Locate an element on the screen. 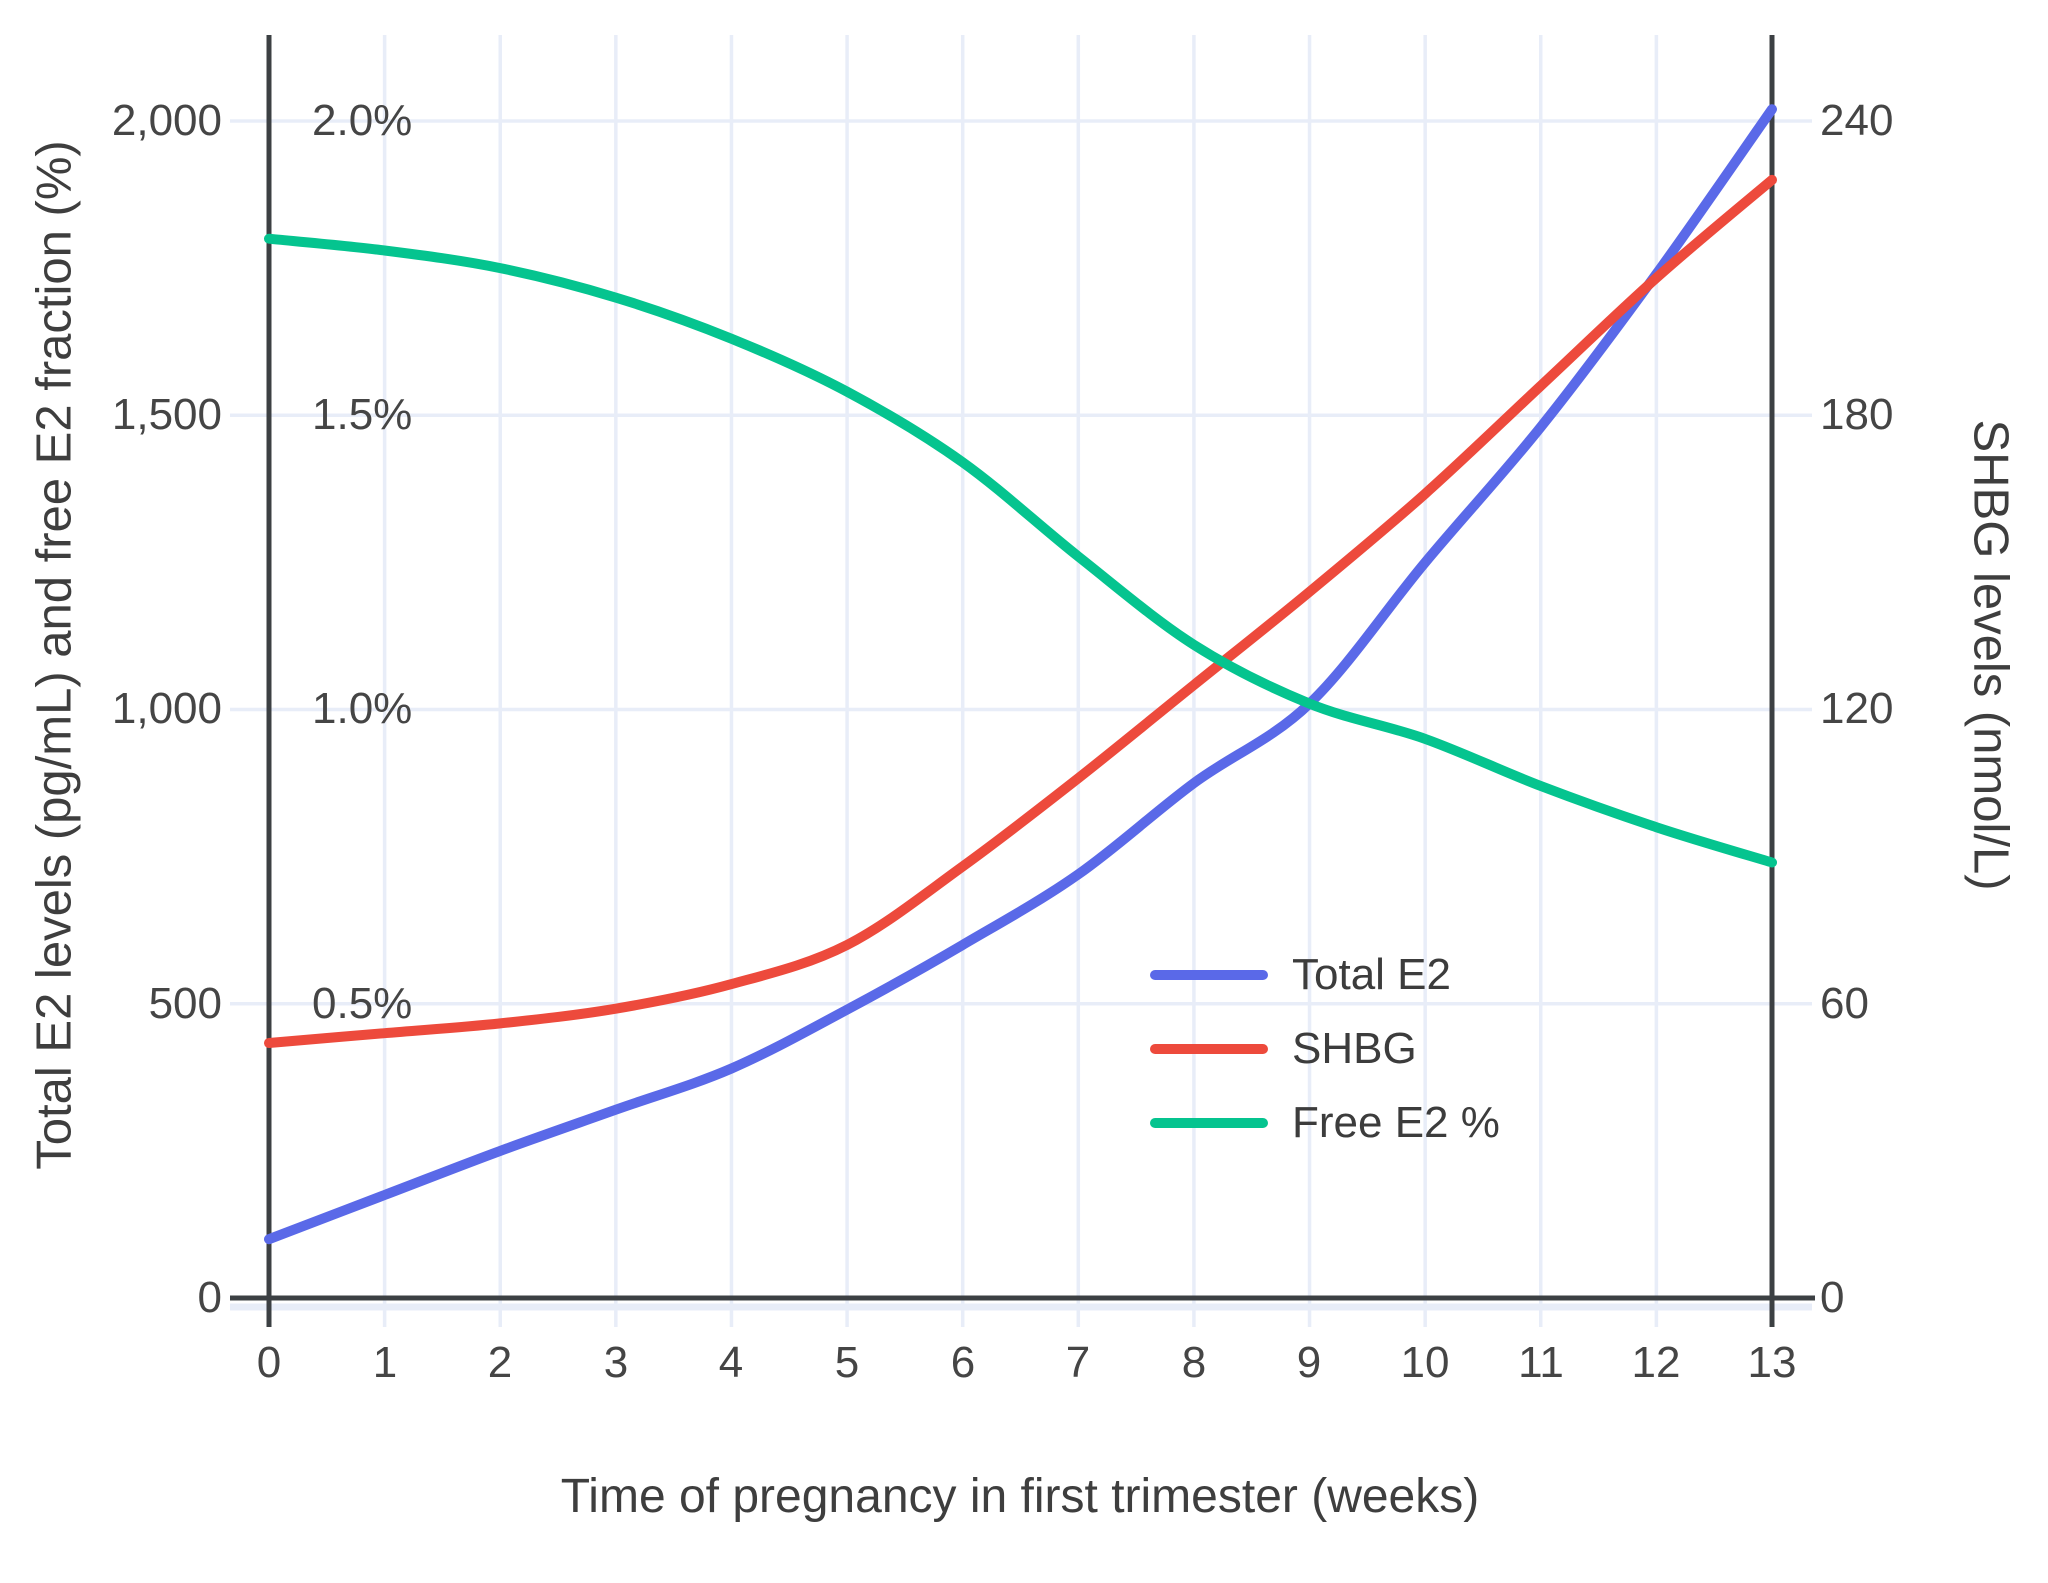  y-right-tick-60: 60 is located at coordinates (1844, 1003).